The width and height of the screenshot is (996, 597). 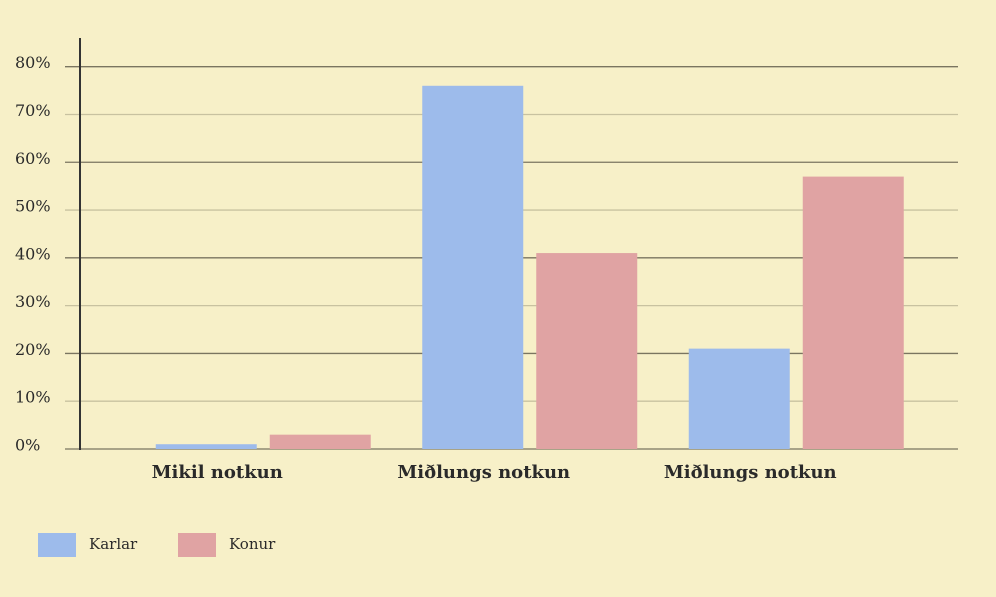 I want to click on legend-label: Karlar, so click(x=113, y=544).